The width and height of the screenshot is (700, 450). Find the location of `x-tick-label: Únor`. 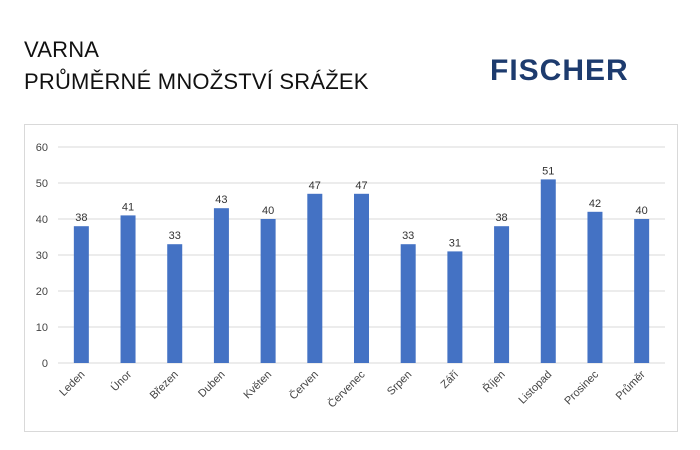

x-tick-label: Únor is located at coordinates (121, 381).